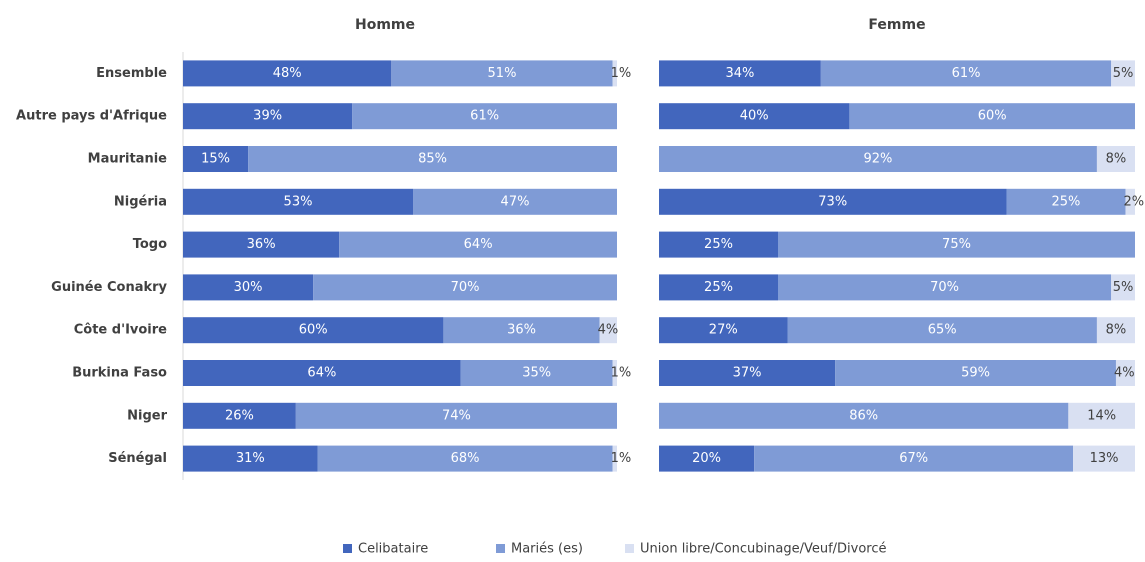 This screenshot has width=1145, height=562. I want to click on y-tick-label: Ensemble, so click(131, 73).